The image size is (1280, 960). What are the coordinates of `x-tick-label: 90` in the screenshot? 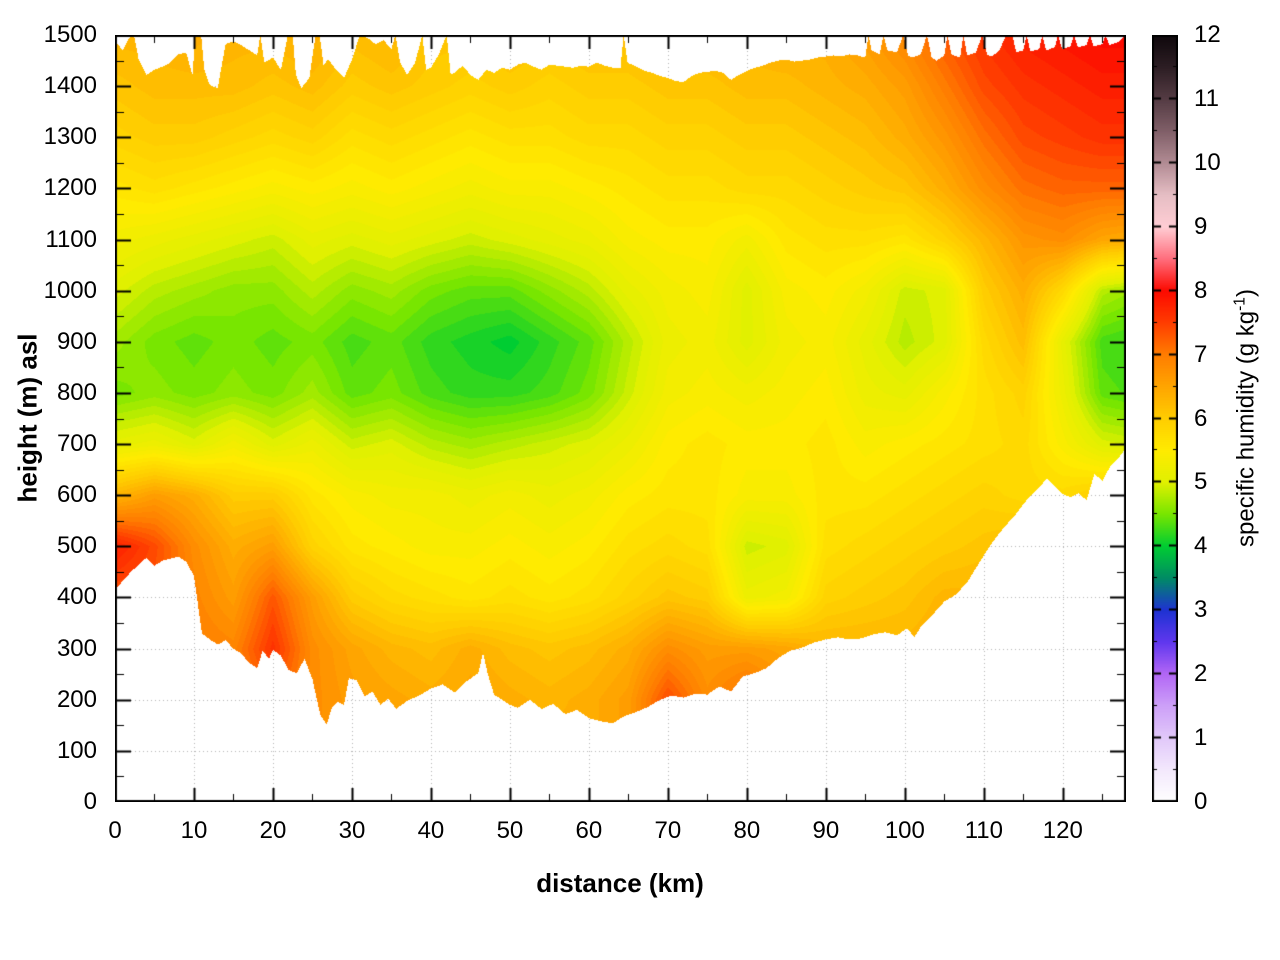 It's located at (826, 830).